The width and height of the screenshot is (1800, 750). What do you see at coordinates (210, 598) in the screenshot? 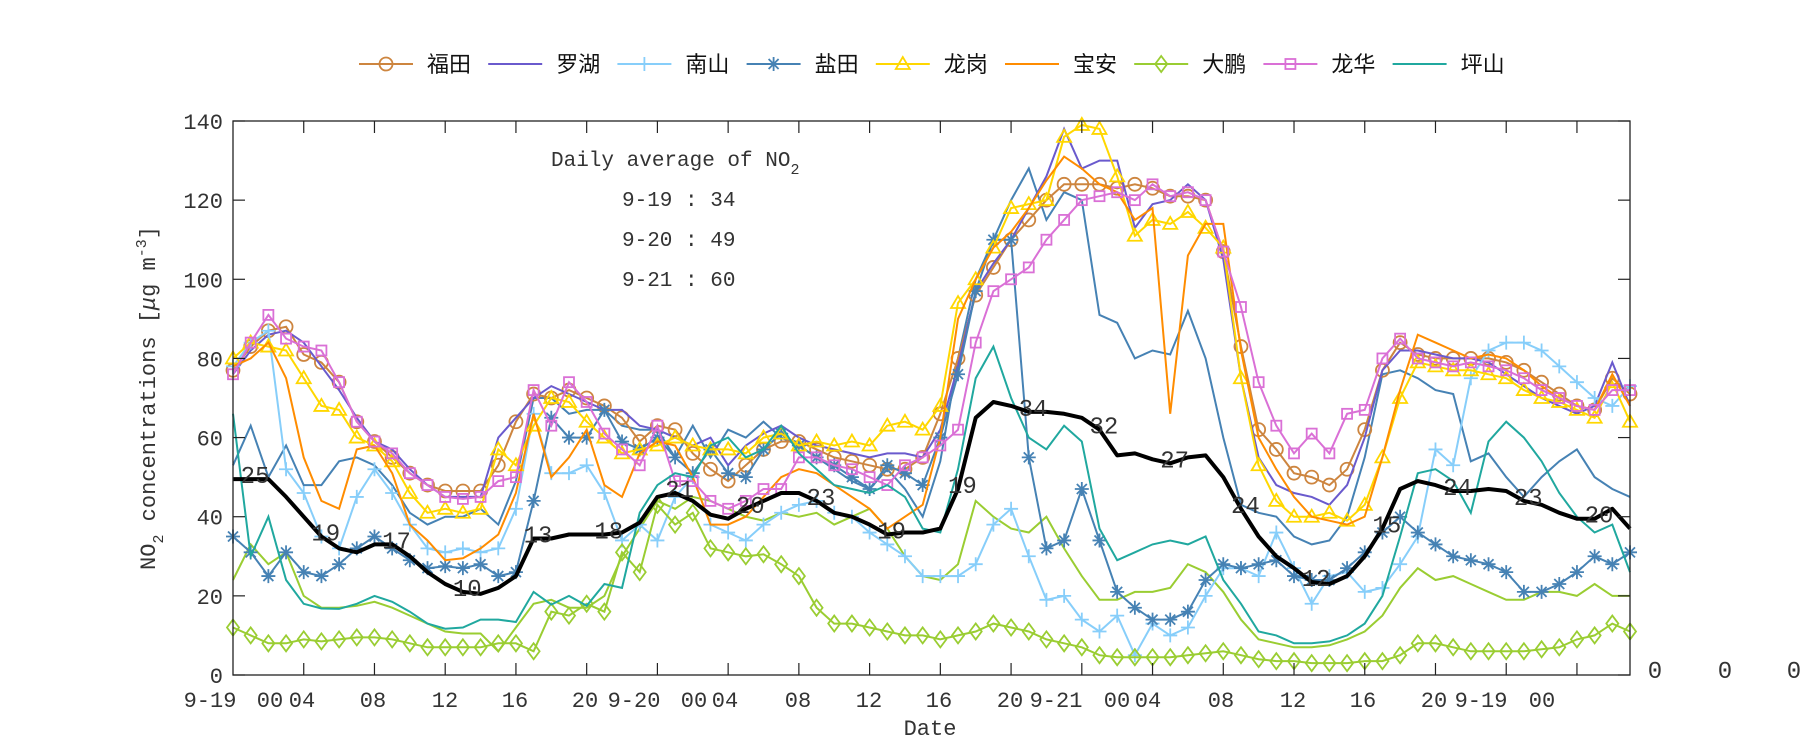
I see `y-tick-label: 20` at bounding box center [210, 598].